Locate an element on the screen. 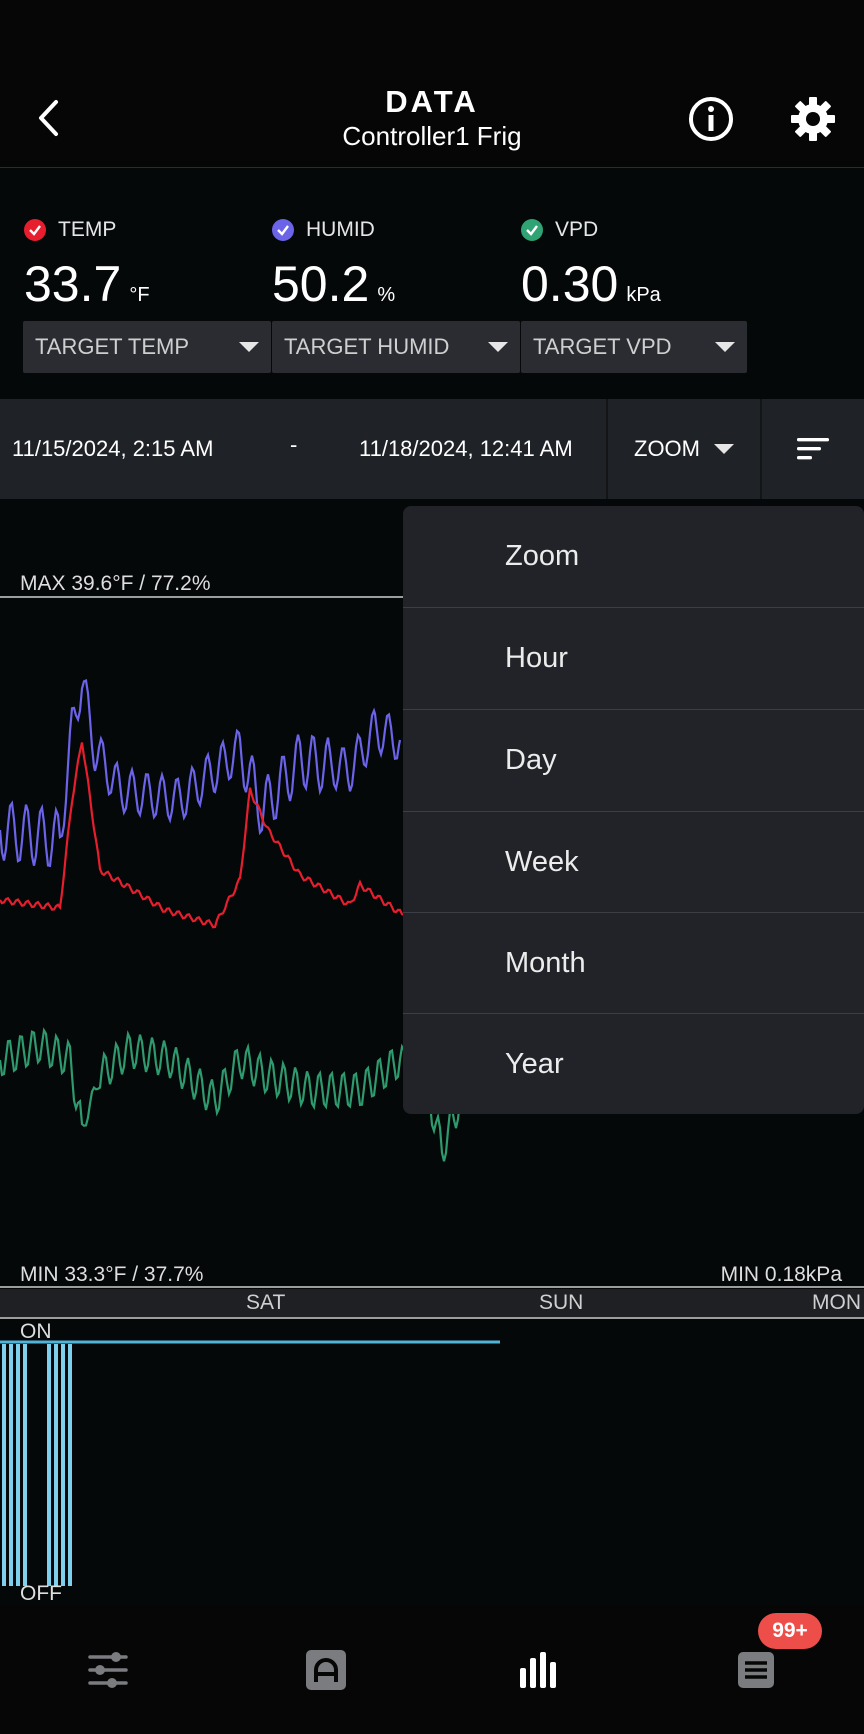 This screenshot has width=864, height=1734. nav-data is located at coordinates (540, 1670).